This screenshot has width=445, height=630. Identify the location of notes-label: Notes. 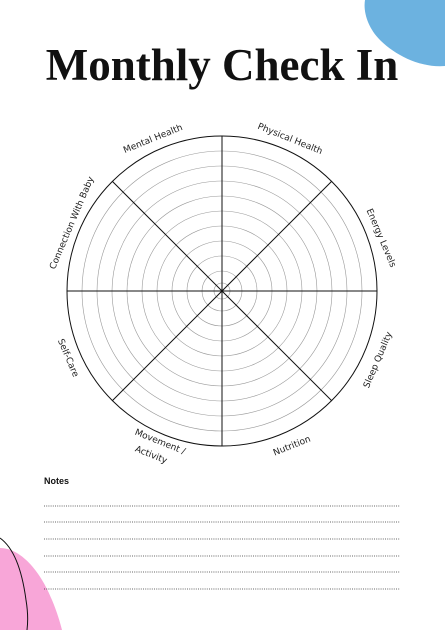
(56, 481).